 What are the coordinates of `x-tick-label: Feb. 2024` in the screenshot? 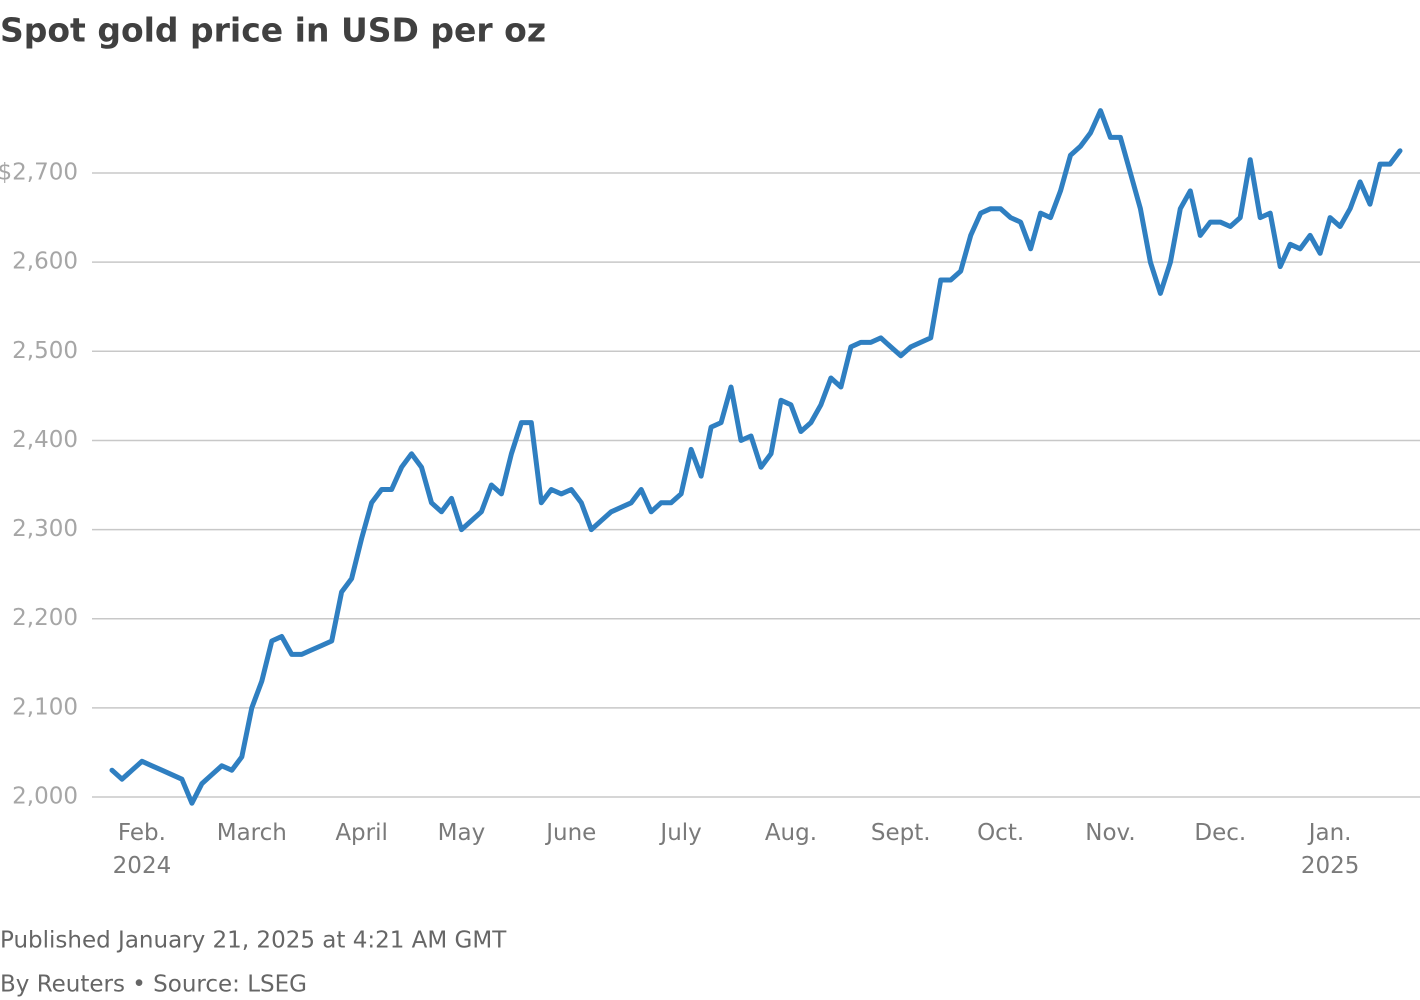 It's located at (142, 849).